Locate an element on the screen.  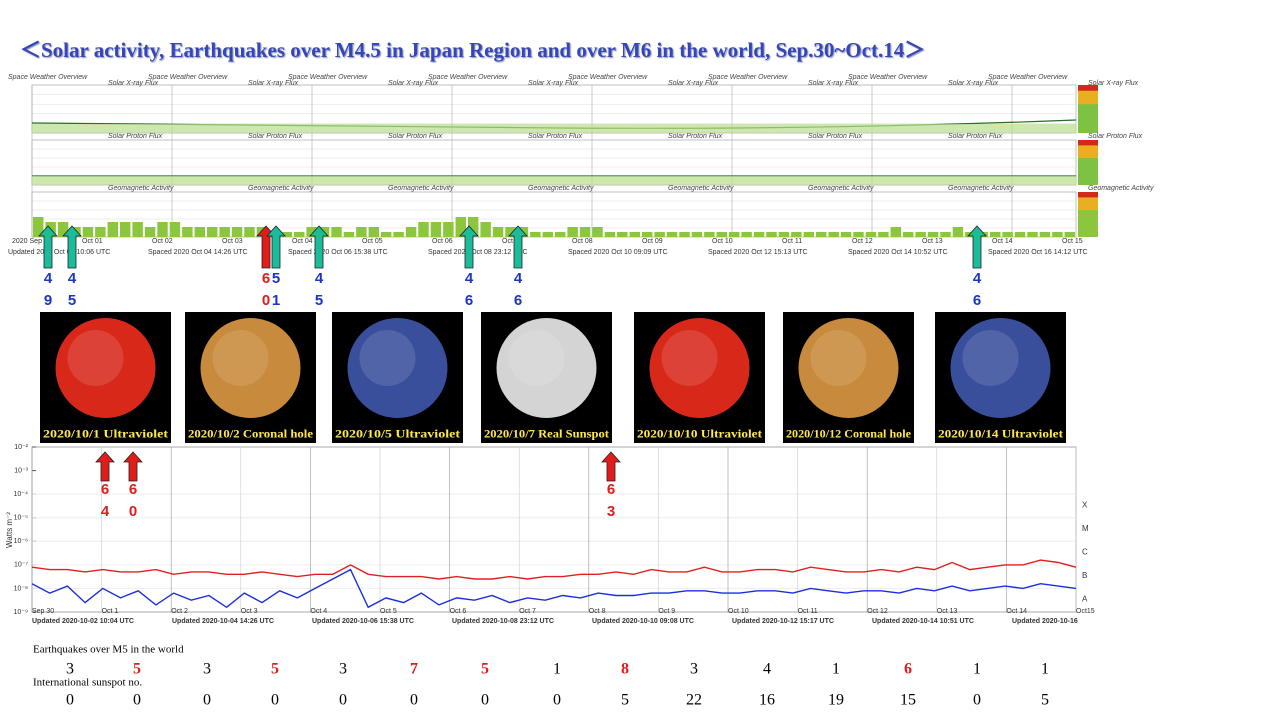
x-date-label: Sep 30 is located at coordinates (43, 611).